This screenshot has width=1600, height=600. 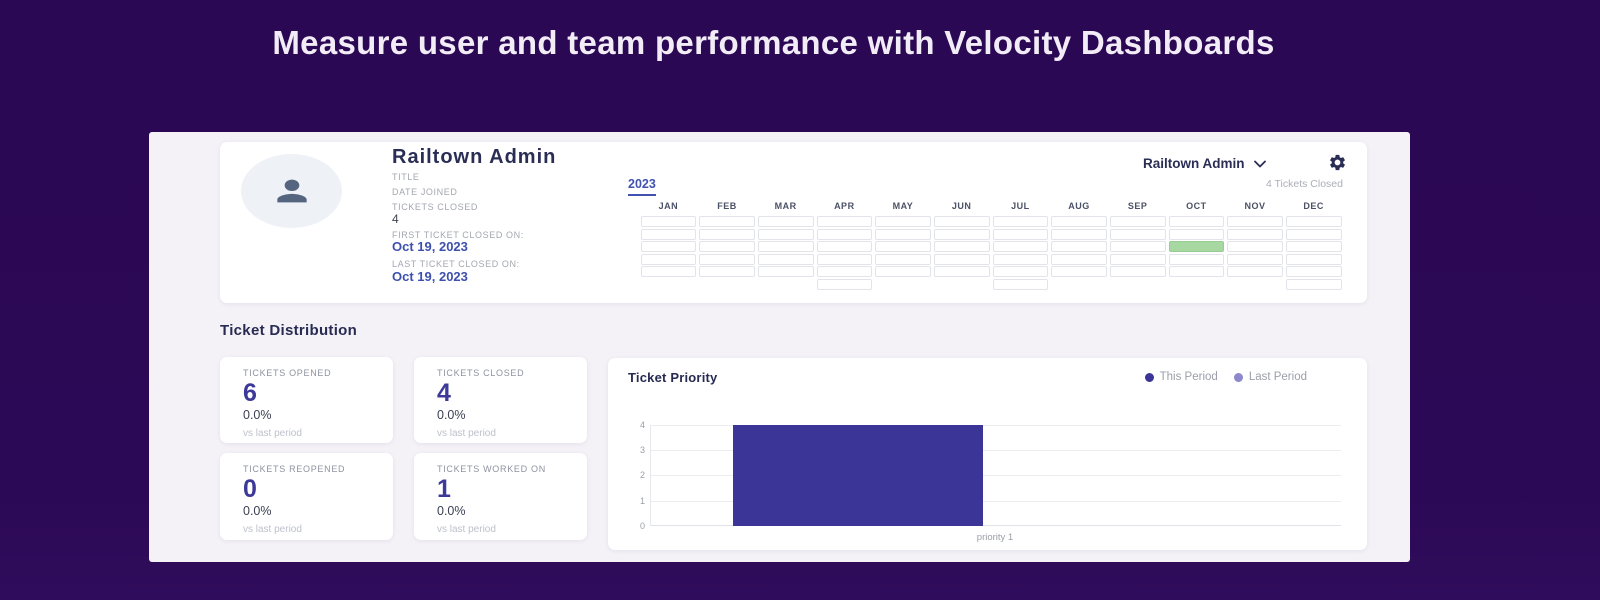 What do you see at coordinates (395, 219) in the screenshot?
I see `field-value-tickets-closed: 4` at bounding box center [395, 219].